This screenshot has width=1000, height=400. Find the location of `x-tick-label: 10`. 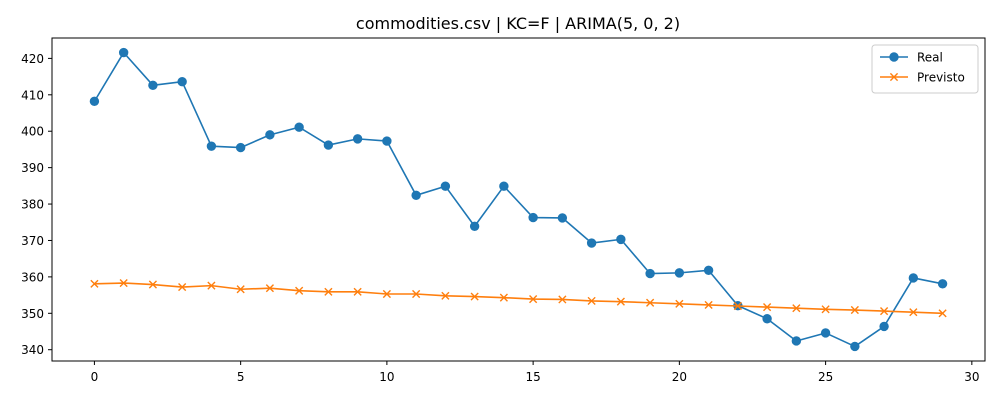

x-tick-label: 10 is located at coordinates (386, 377).